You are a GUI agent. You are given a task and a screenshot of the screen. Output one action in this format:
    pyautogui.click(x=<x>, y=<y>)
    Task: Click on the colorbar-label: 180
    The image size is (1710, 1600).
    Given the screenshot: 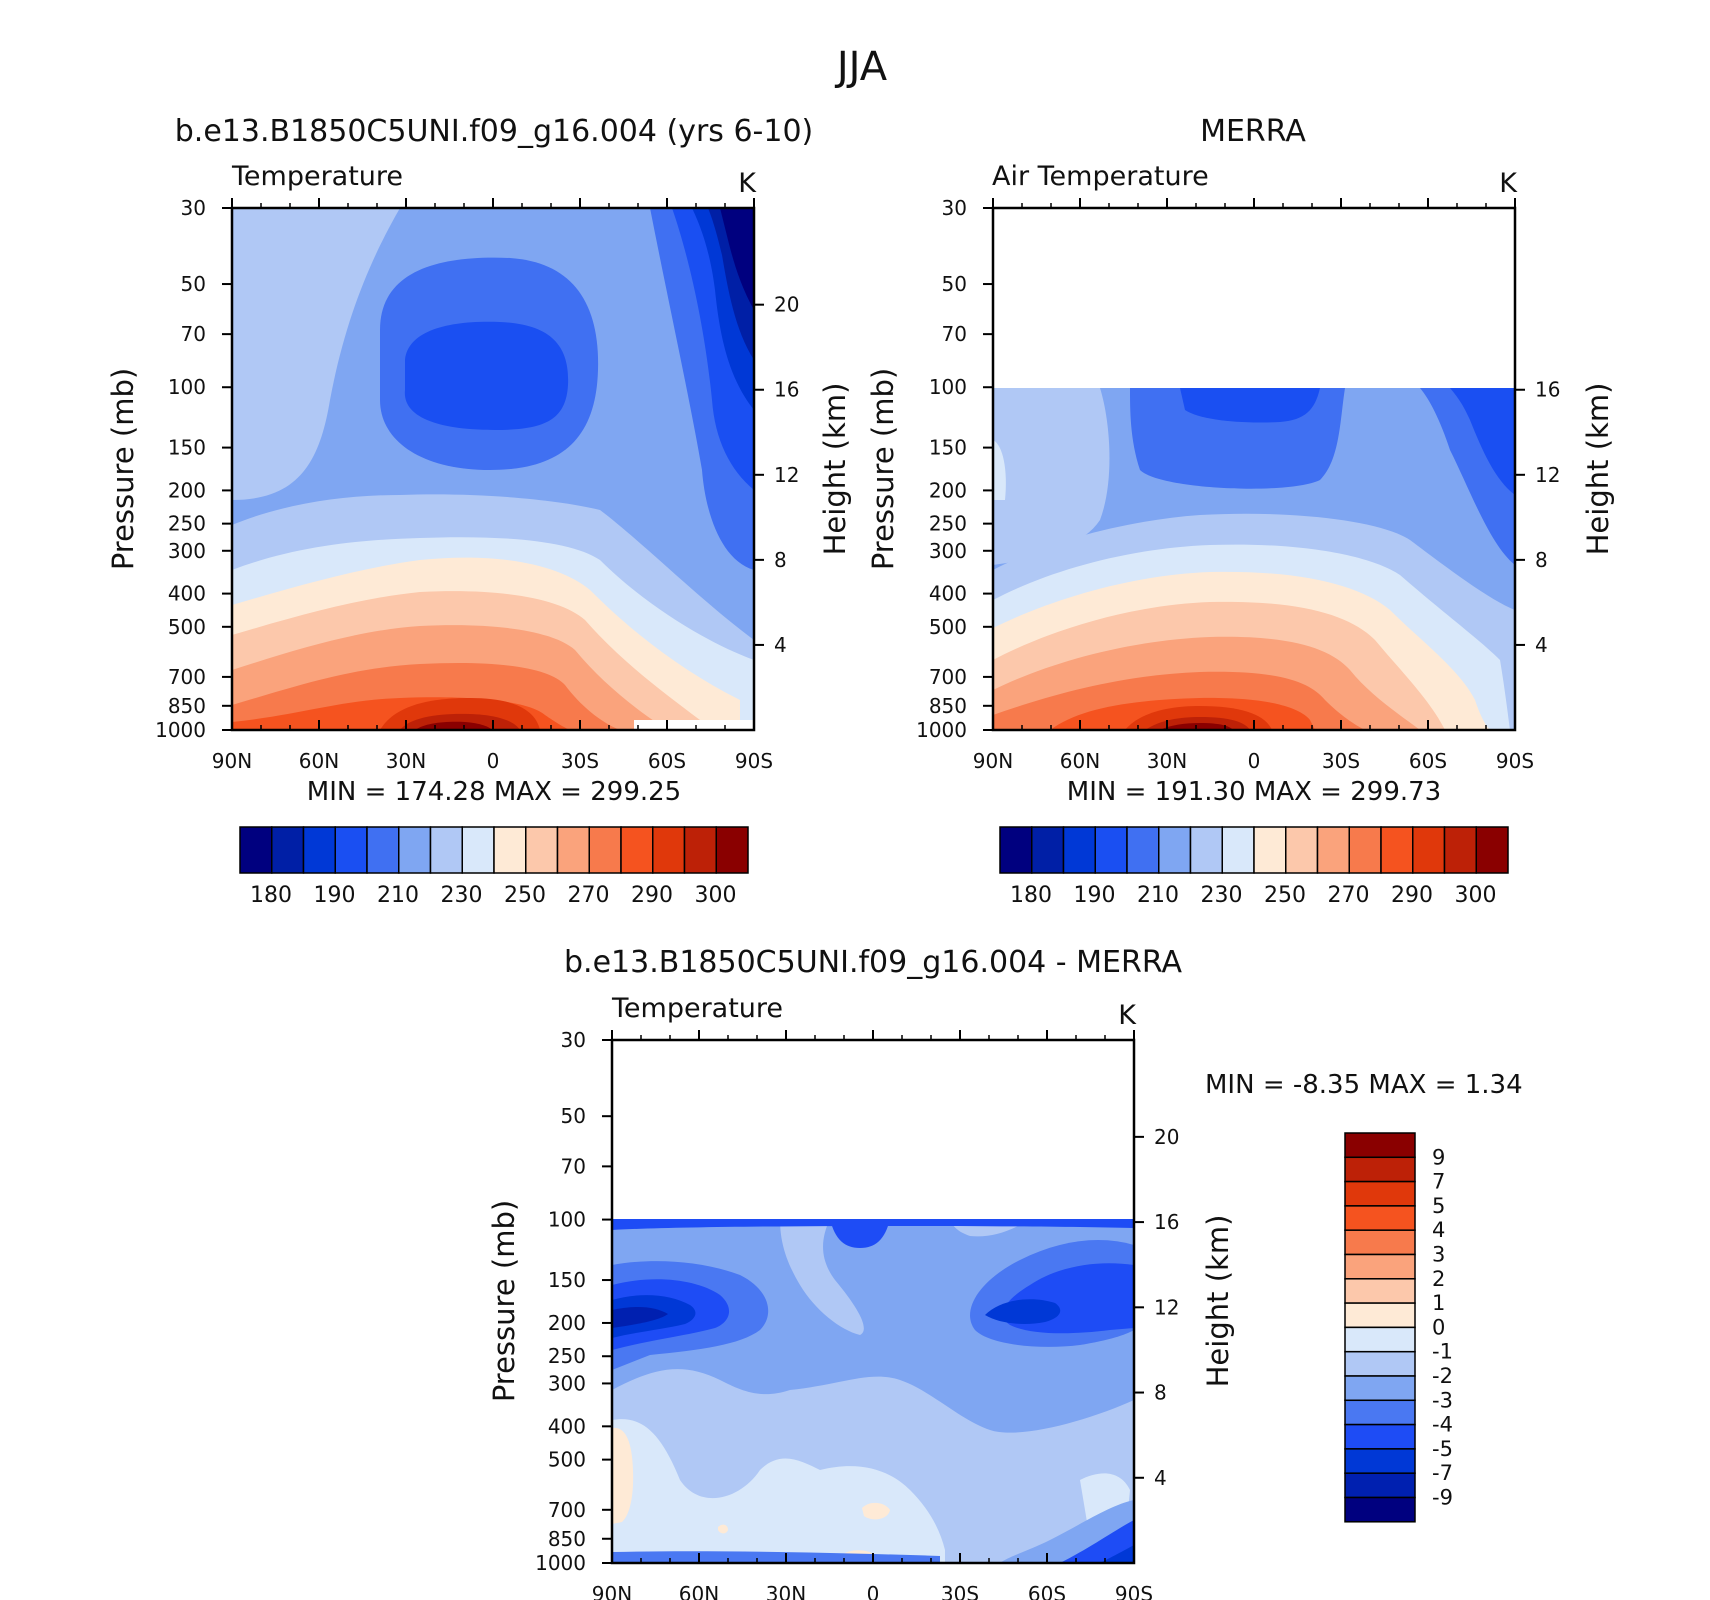 What is the action you would take?
    pyautogui.click(x=271, y=895)
    